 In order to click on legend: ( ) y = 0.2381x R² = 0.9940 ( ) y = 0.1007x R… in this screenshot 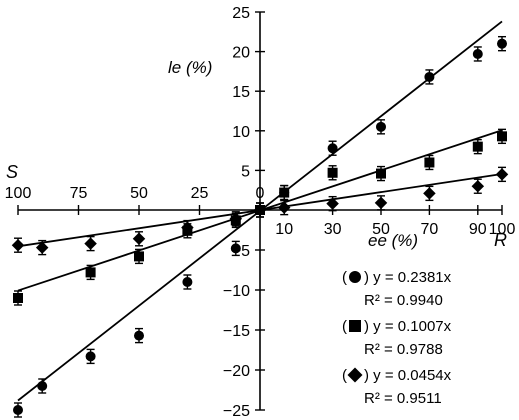, I will do `click(397, 338)`.